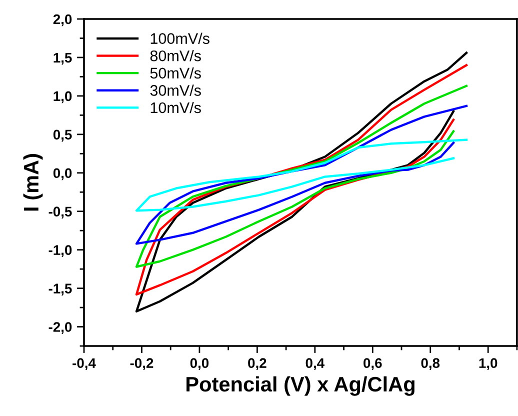  What do you see at coordinates (62, 20) in the screenshot?
I see `y-tick-label: 2,0` at bounding box center [62, 20].